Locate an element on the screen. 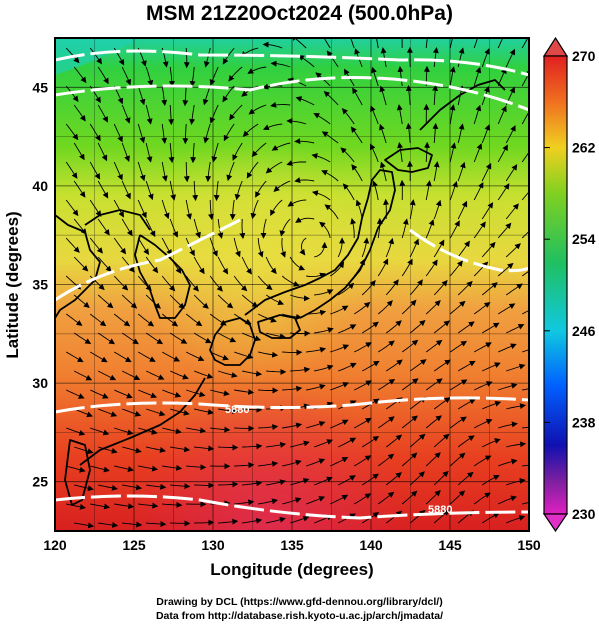 The width and height of the screenshot is (599, 625). x-axis-label: Longitude (degrees) is located at coordinates (291, 569).